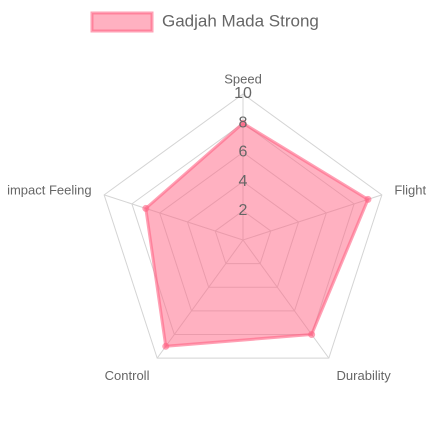 The image size is (435, 435). Describe the element at coordinates (243, 78) in the screenshot. I see `axis-label: Speed` at that location.